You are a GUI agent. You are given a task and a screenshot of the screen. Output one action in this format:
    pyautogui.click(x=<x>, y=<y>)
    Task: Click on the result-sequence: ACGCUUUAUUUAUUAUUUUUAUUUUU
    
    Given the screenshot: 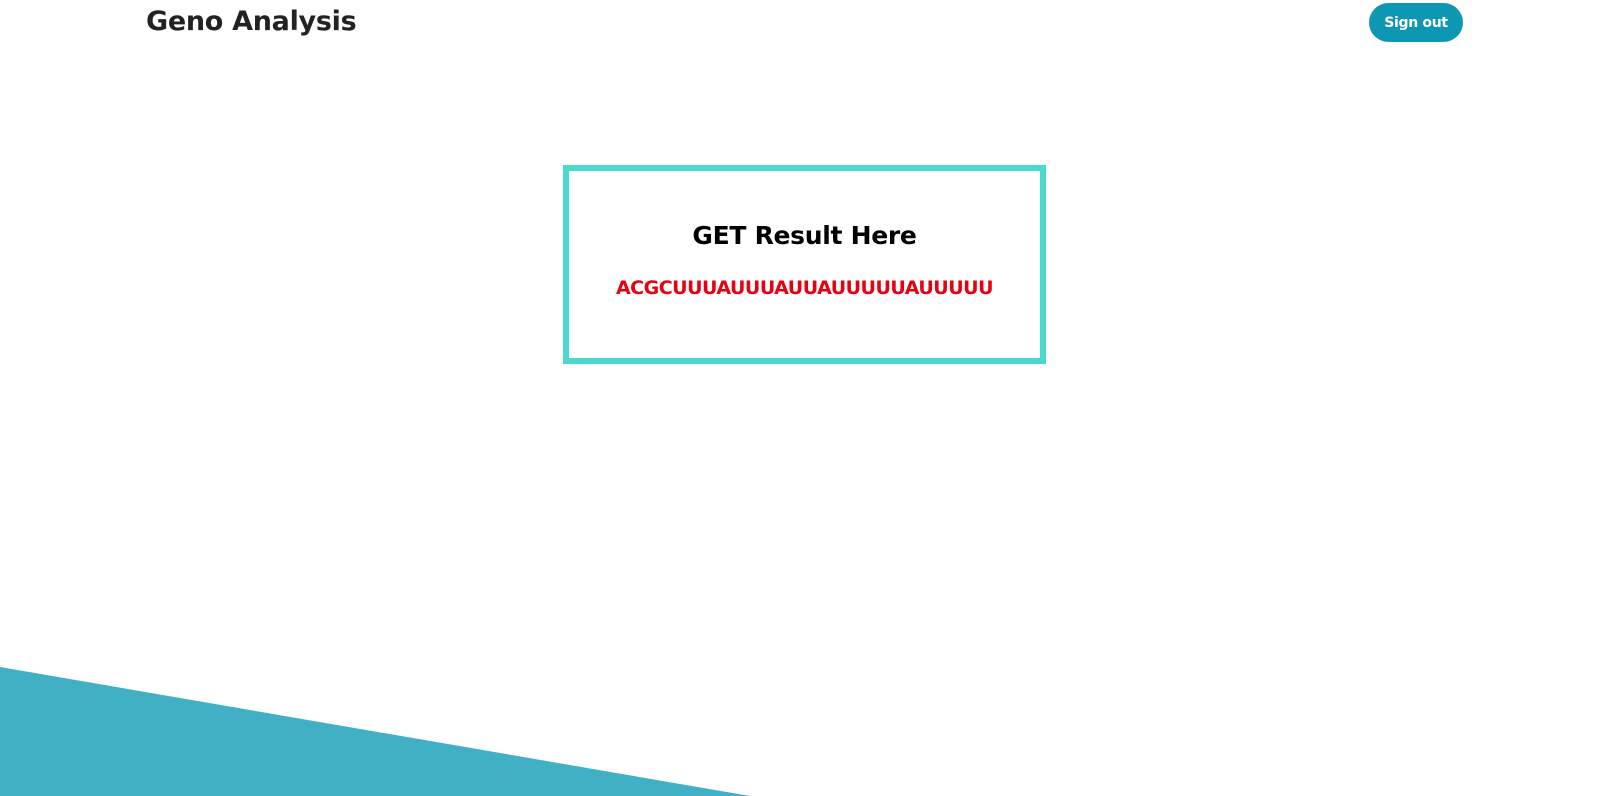 What is the action you would take?
    pyautogui.click(x=804, y=288)
    